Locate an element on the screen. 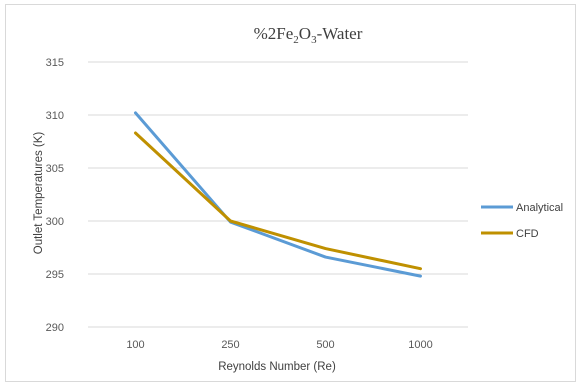  legend: Analytical CFD is located at coordinates (522, 221).